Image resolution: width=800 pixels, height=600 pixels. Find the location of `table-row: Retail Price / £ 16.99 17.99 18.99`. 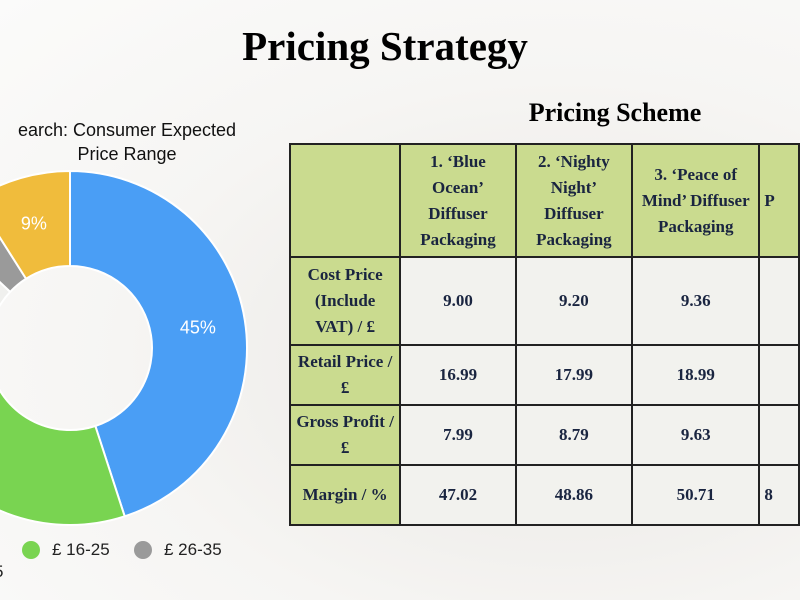

table-row: Retail Price / £ 16.99 17.99 18.99 is located at coordinates (544, 375).